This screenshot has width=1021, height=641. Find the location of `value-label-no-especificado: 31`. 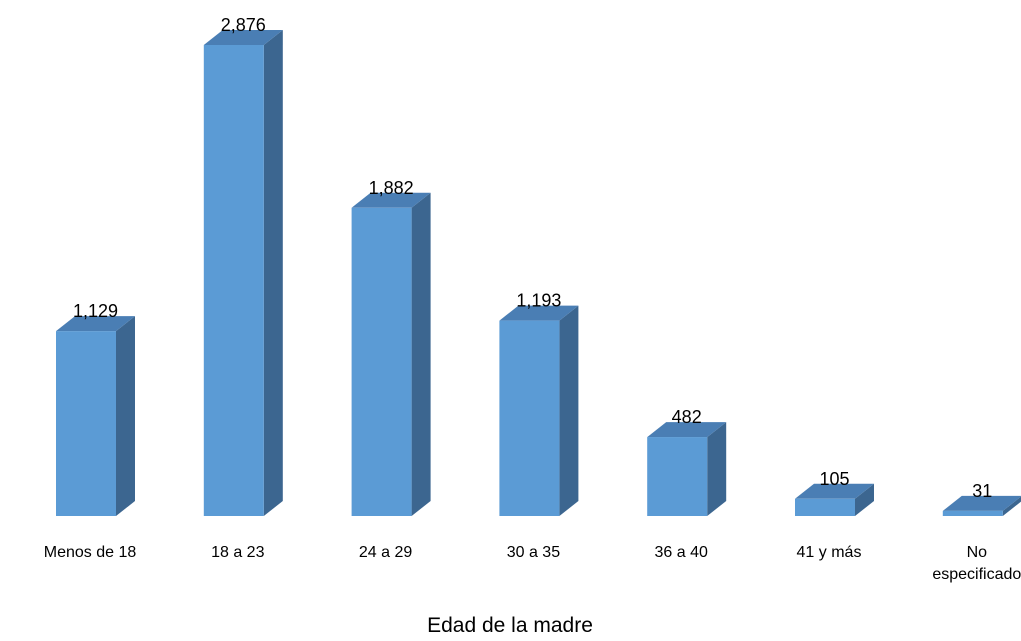

value-label-no-especificado: 31 is located at coordinates (982, 491).